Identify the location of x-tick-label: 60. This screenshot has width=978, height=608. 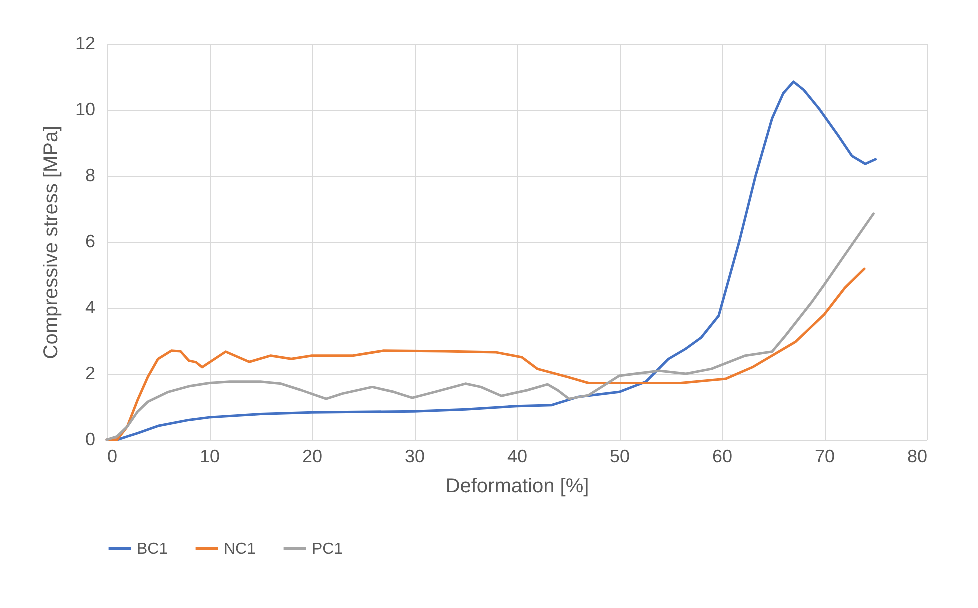
(722, 456).